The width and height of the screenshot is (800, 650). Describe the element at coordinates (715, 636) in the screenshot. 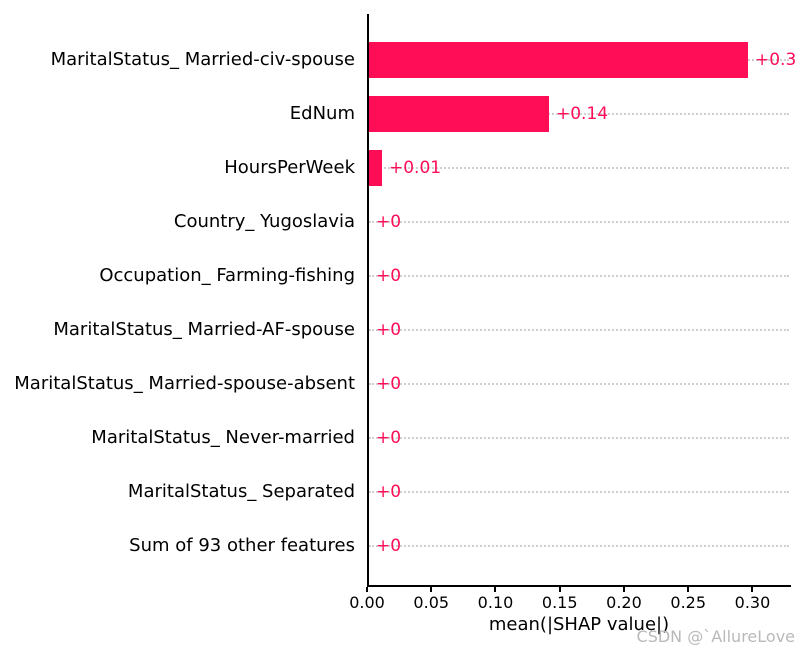

I see `watermark: CSDN @`AllureLove` at that location.